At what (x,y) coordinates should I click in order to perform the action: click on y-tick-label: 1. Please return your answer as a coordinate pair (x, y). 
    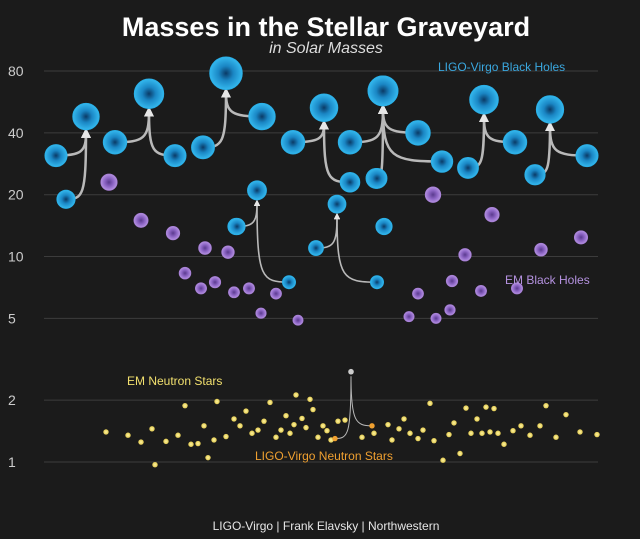
    Looking at the image, I should click on (12, 462).